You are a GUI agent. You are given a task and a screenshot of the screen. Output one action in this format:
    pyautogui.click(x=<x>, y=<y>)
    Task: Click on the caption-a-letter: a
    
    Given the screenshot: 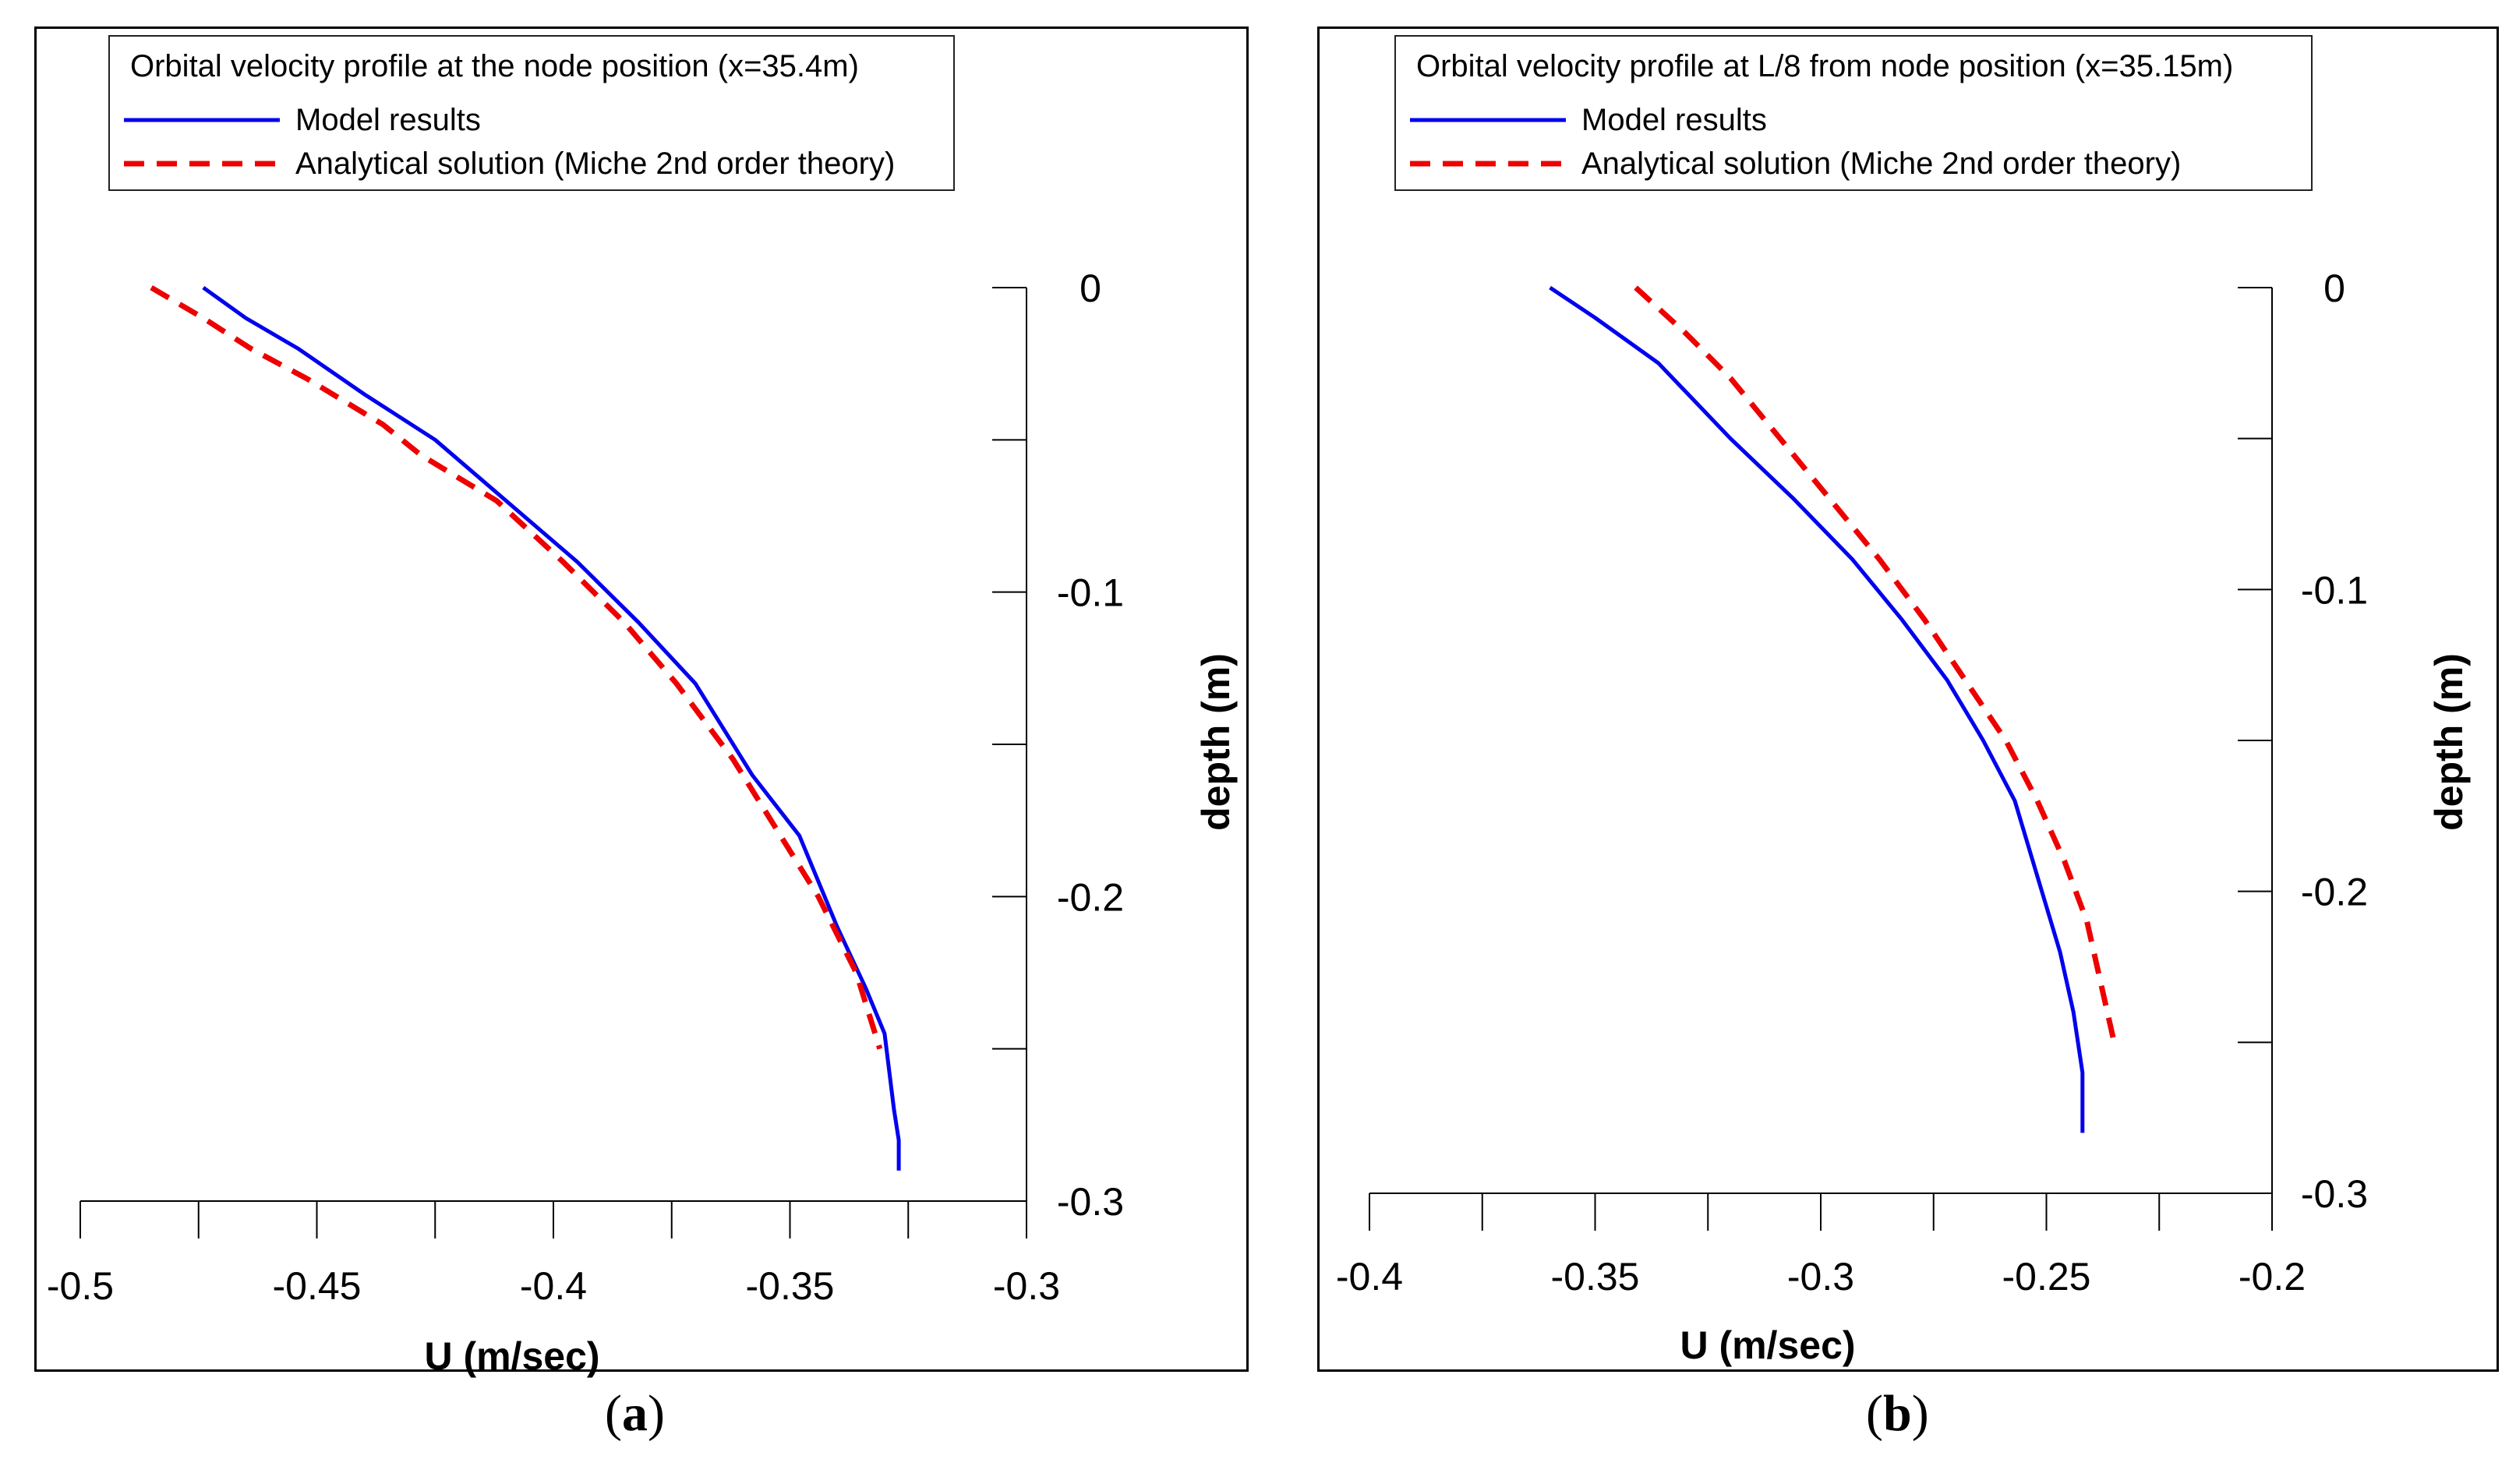 What is the action you would take?
    pyautogui.click(x=634, y=1413)
    